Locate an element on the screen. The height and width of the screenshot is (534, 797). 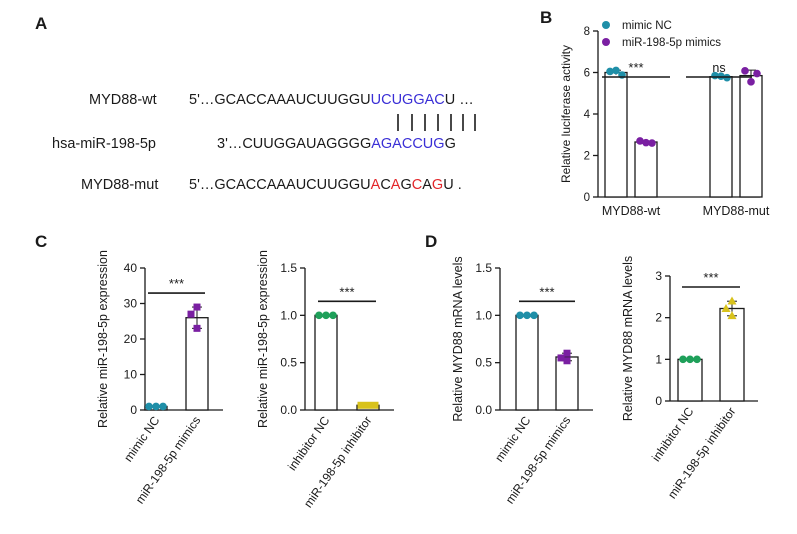
mir-sequence: 3'…CUUGGAUAGGGGAGACCUGG is located at coordinates (336, 144).